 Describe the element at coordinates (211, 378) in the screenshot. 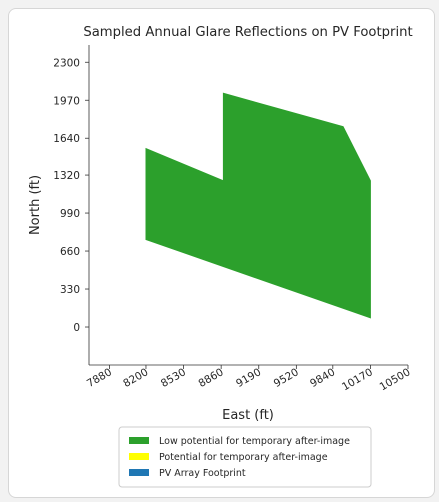

I see `x-tick-label: 8860` at that location.